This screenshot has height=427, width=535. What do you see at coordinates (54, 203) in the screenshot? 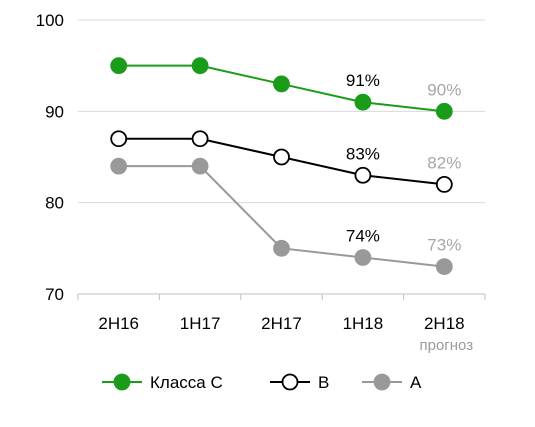
I see `y-tick-label-80: 80` at bounding box center [54, 203].